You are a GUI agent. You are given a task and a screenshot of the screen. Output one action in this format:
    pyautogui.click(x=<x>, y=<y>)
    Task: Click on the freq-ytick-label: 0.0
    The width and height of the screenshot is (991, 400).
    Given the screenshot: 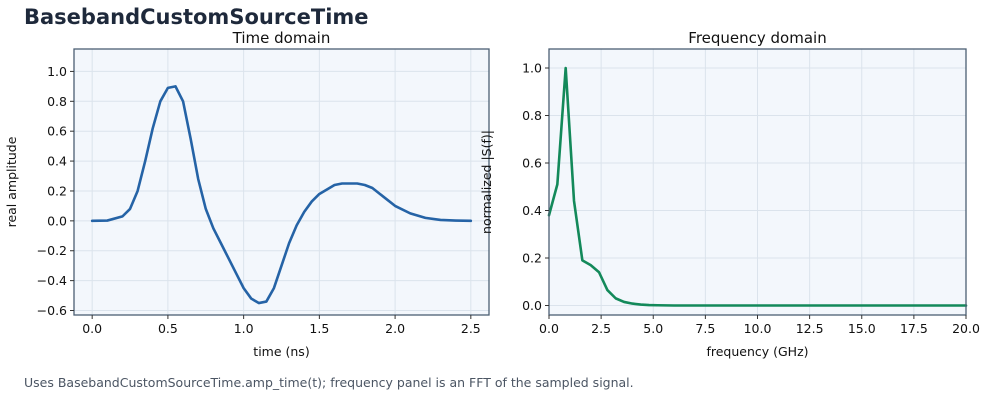 What is the action you would take?
    pyautogui.click(x=532, y=305)
    